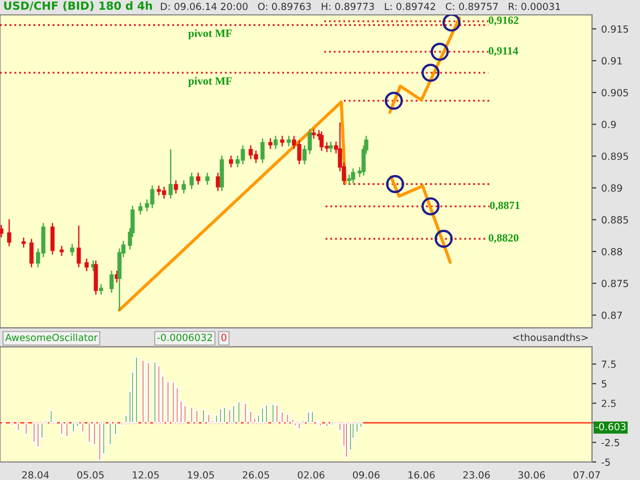  I want to click on x-tick-label: 26.05, so click(256, 475).